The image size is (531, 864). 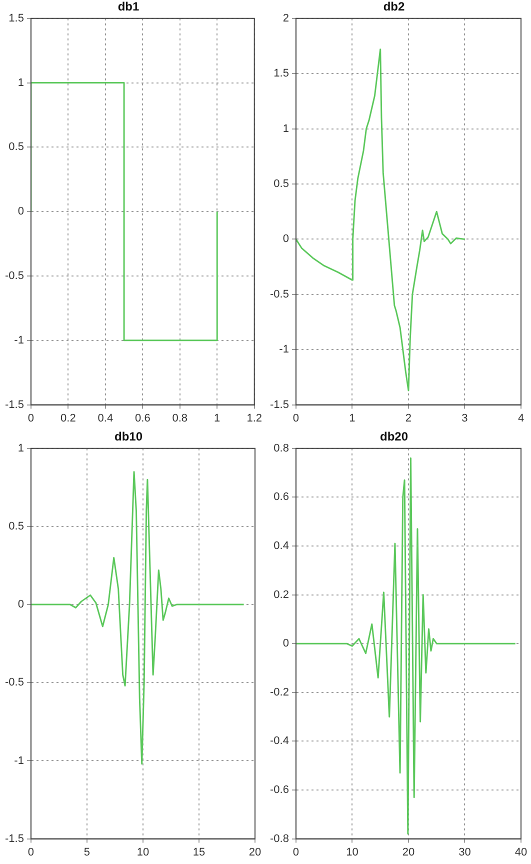 I want to click on chart-title: db10, so click(x=128, y=437).